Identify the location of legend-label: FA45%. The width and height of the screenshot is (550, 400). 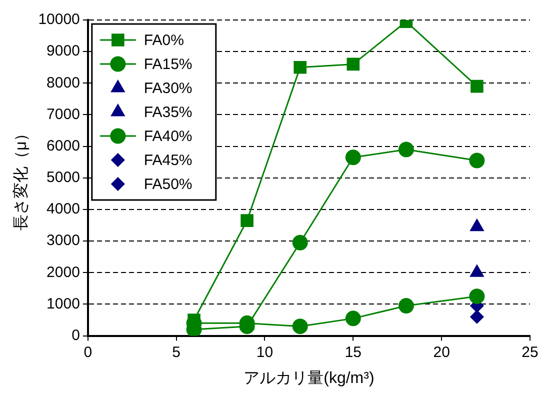
(168, 161).